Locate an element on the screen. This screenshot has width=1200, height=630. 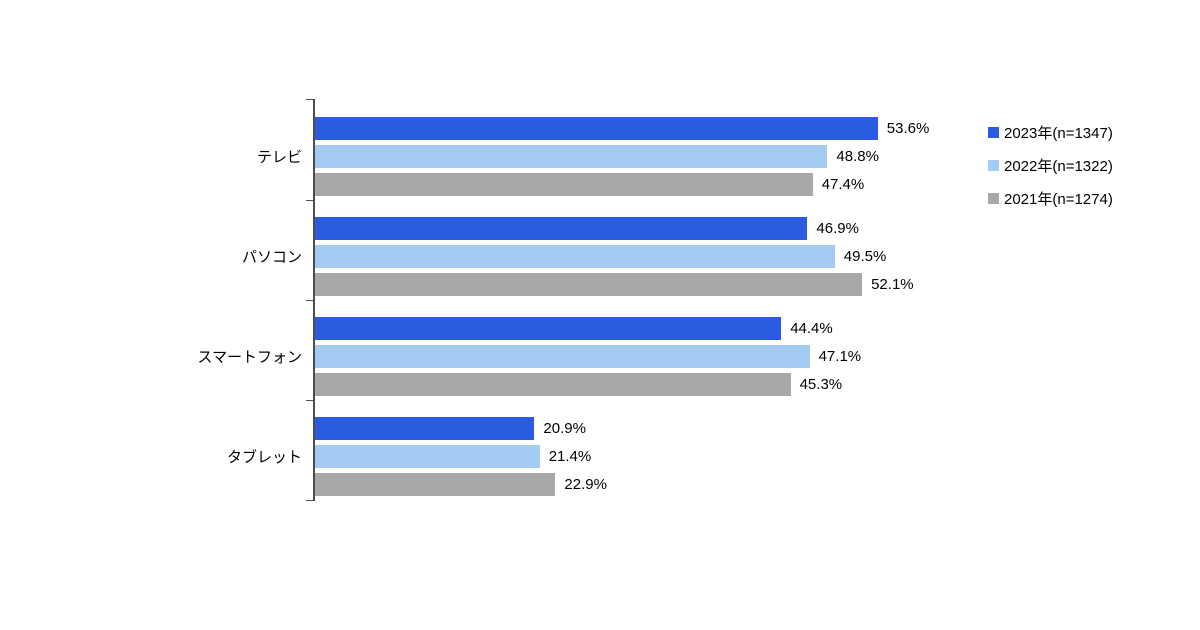
legend-item: 2023年(n=1347) is located at coordinates (1050, 132).